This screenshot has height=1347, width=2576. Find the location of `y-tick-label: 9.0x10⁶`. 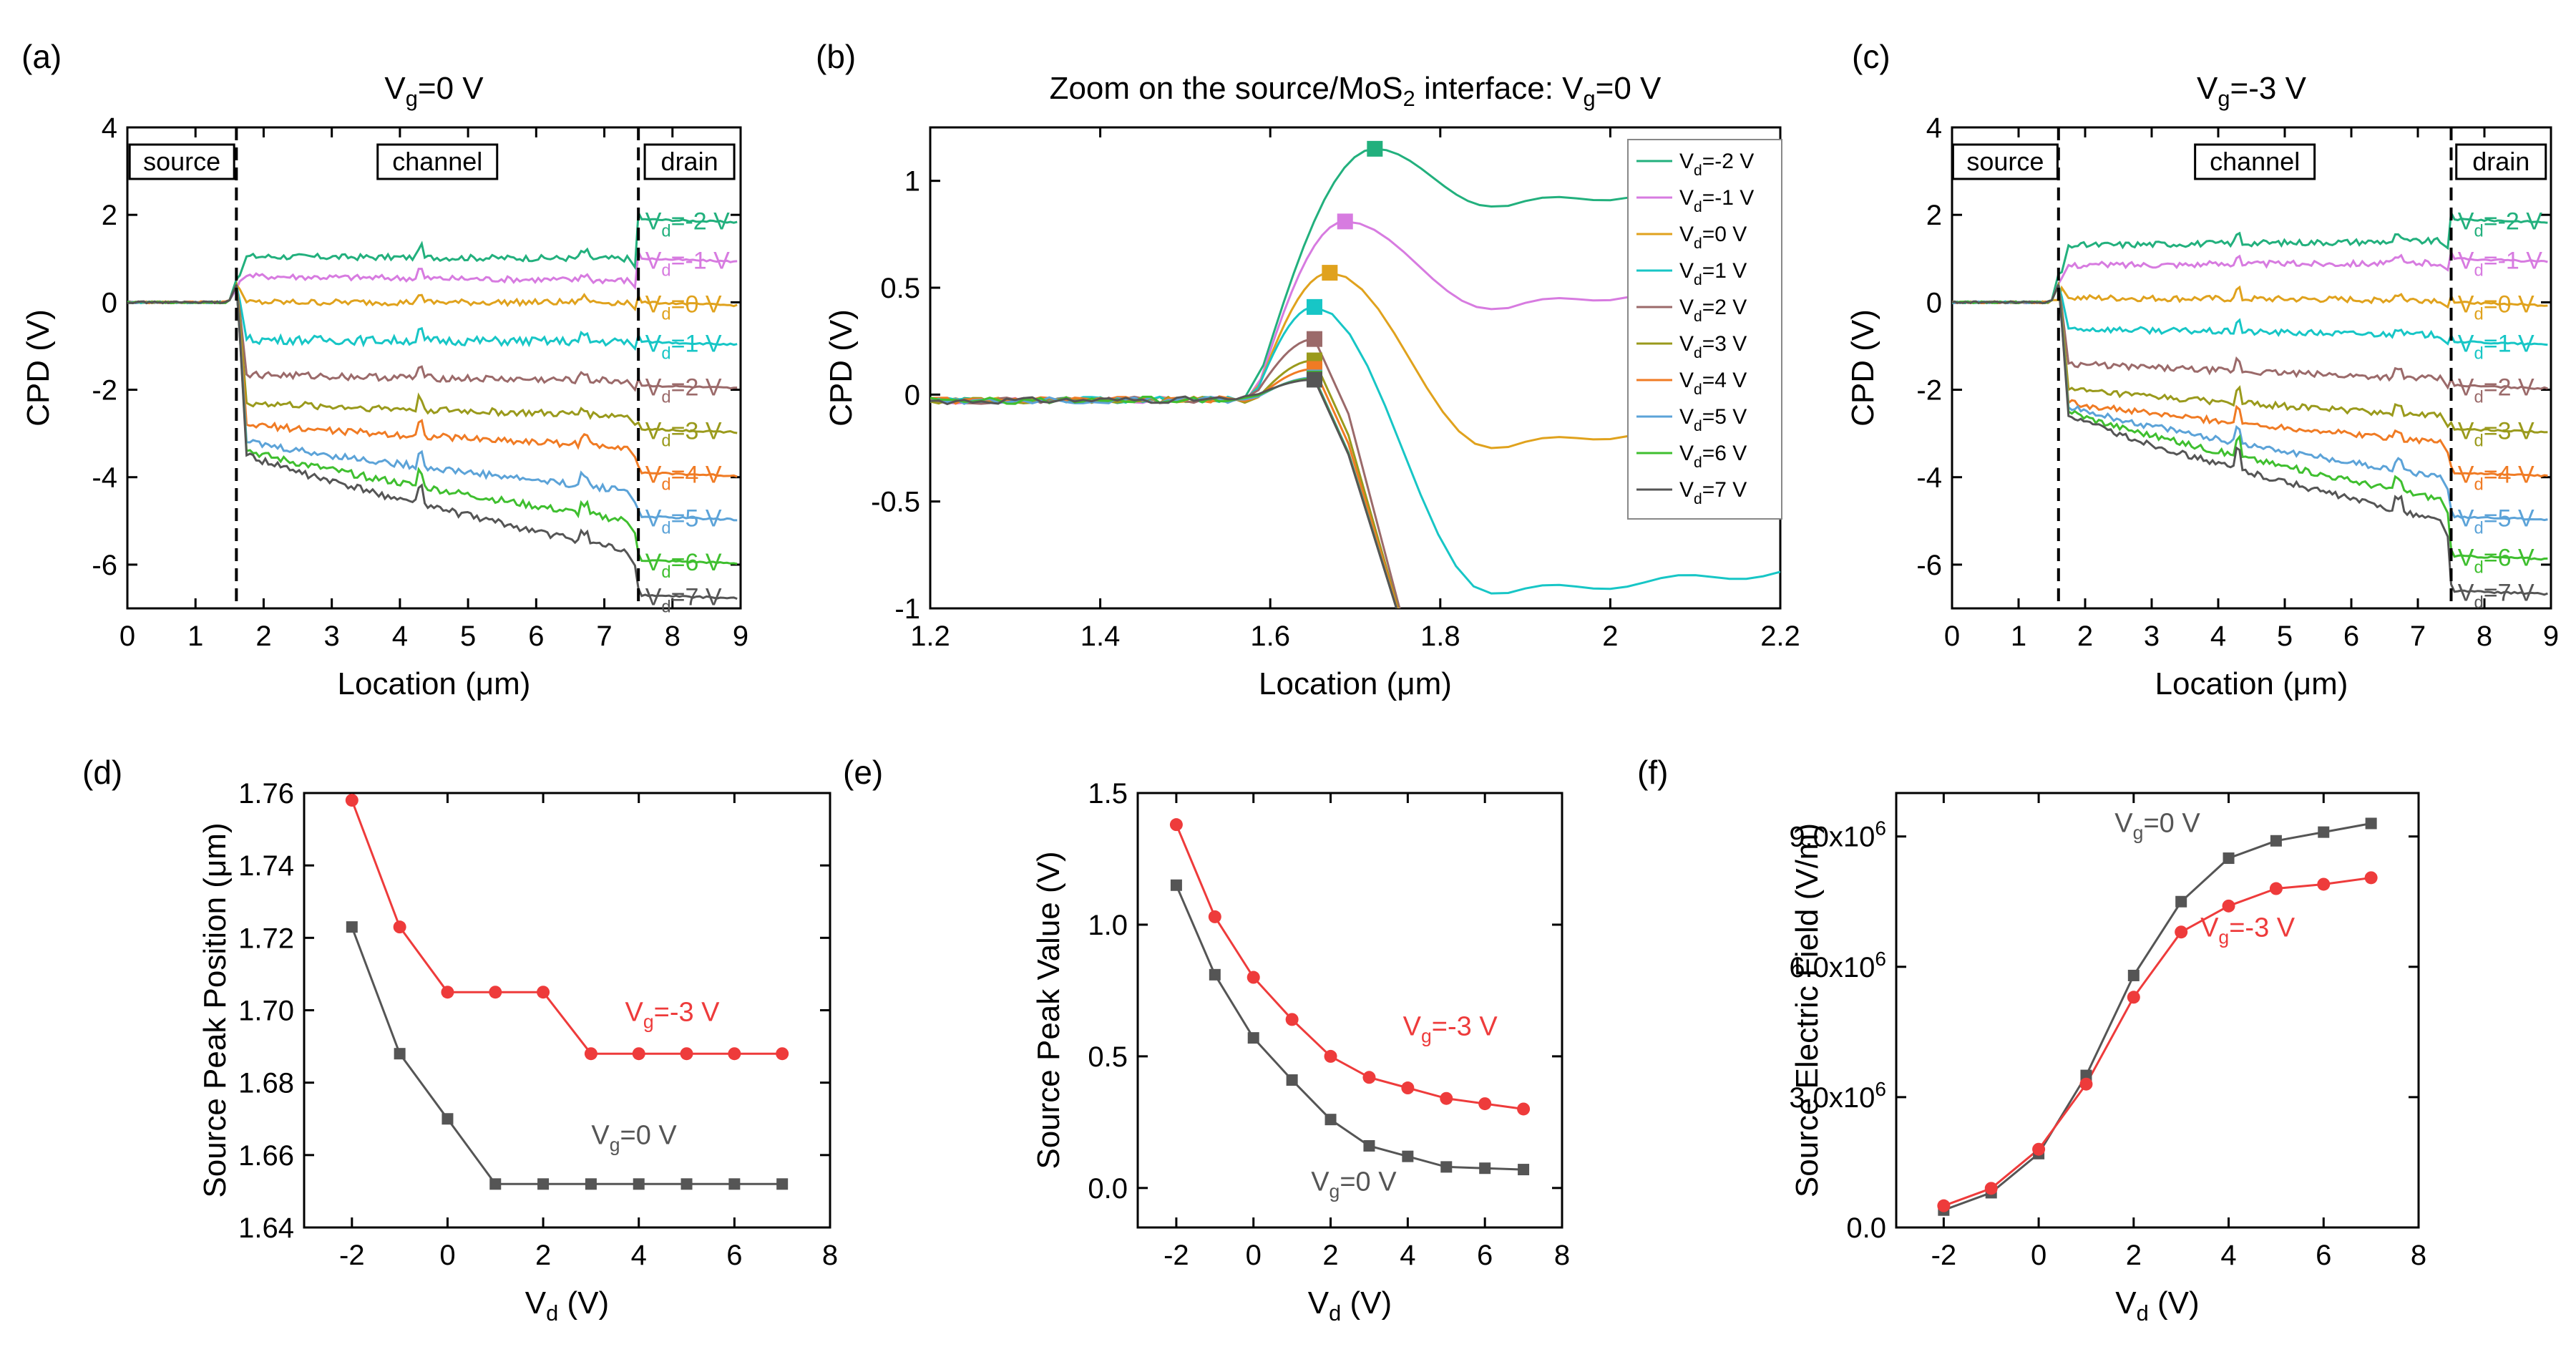

y-tick-label: 9.0x10⁶ is located at coordinates (1837, 835).